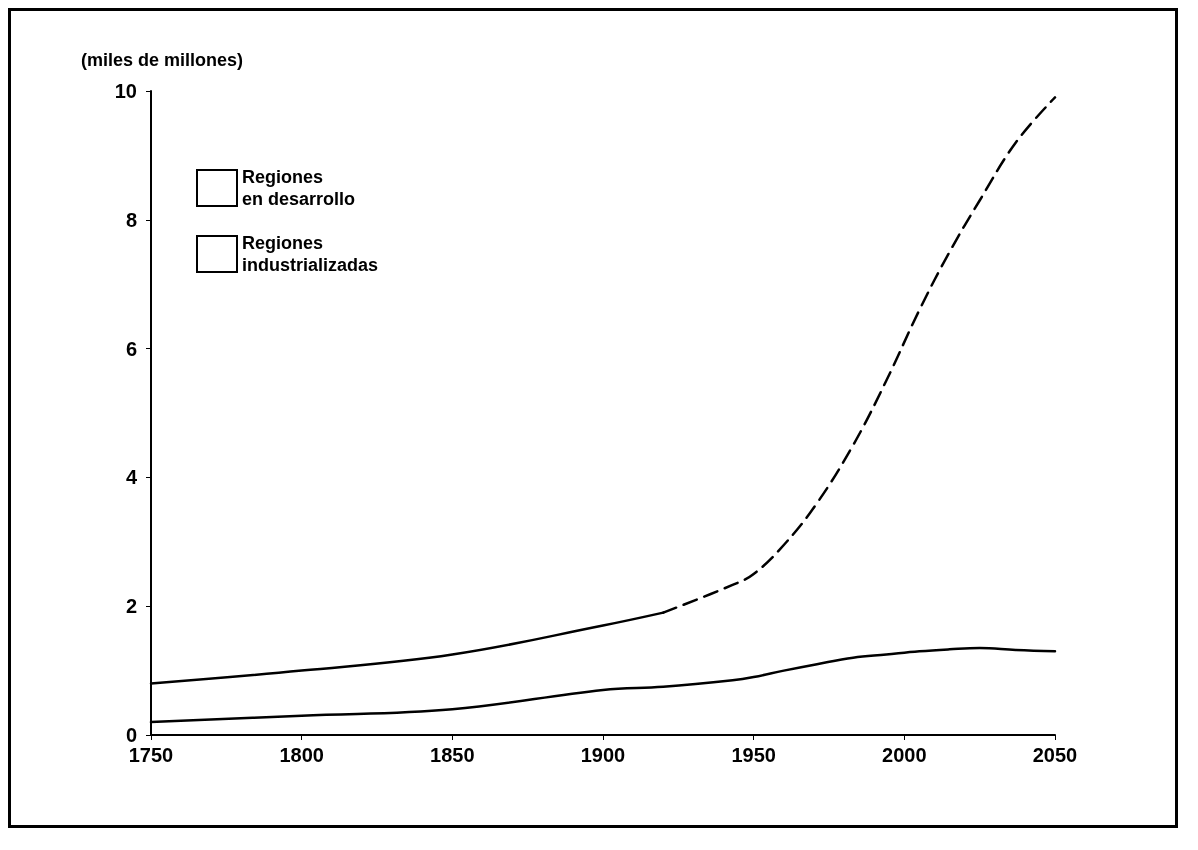 This screenshot has height=850, width=1198. What do you see at coordinates (162, 60) in the screenshot?
I see `y-axis-title: (miles de millones)` at bounding box center [162, 60].